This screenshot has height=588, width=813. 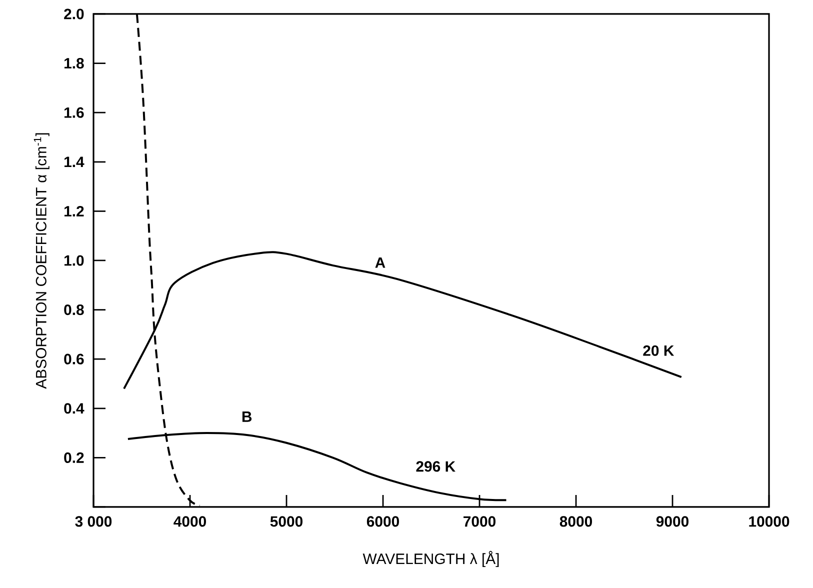 What do you see at coordinates (190, 521) in the screenshot?
I see `x-tick-label: 4000` at bounding box center [190, 521].